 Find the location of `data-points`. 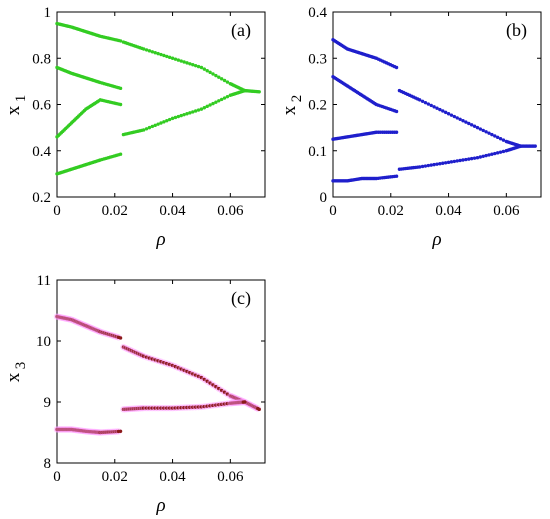

data-points is located at coordinates (434, 110).